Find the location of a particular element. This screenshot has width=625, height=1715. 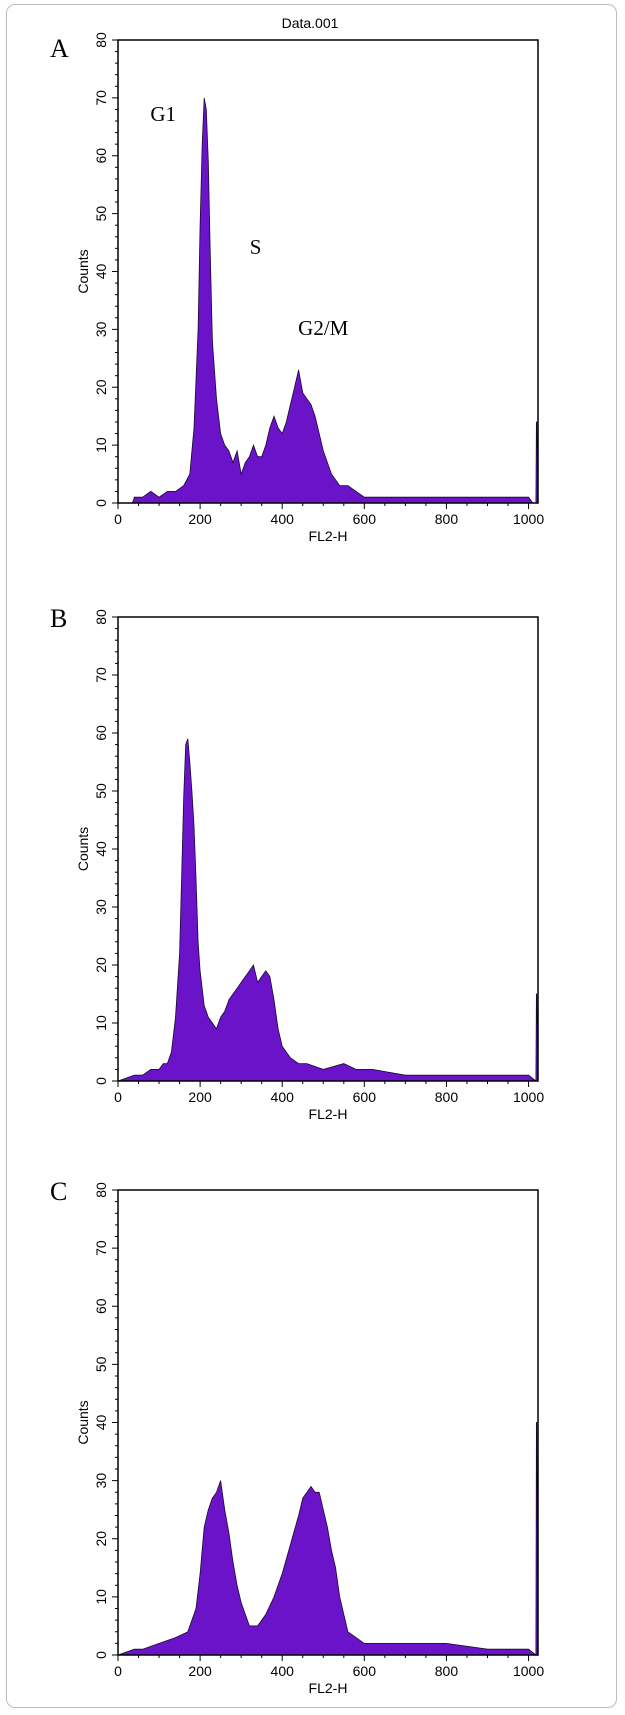

chart-title: Data.001 is located at coordinates (310, 23).